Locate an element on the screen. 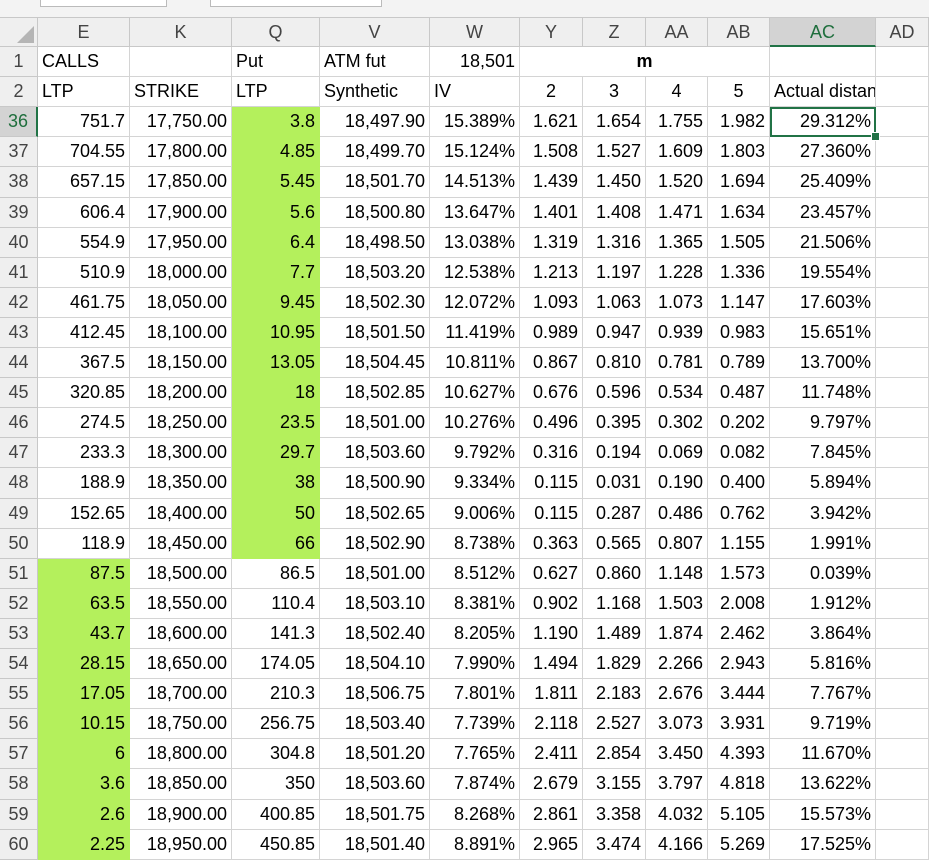  cell: 5.45 is located at coordinates (276, 182).